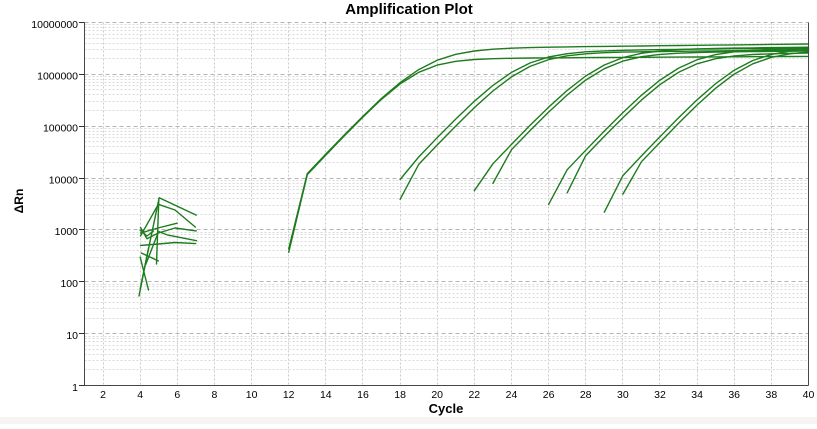  I want to click on svg-text: 6, so click(177, 395).